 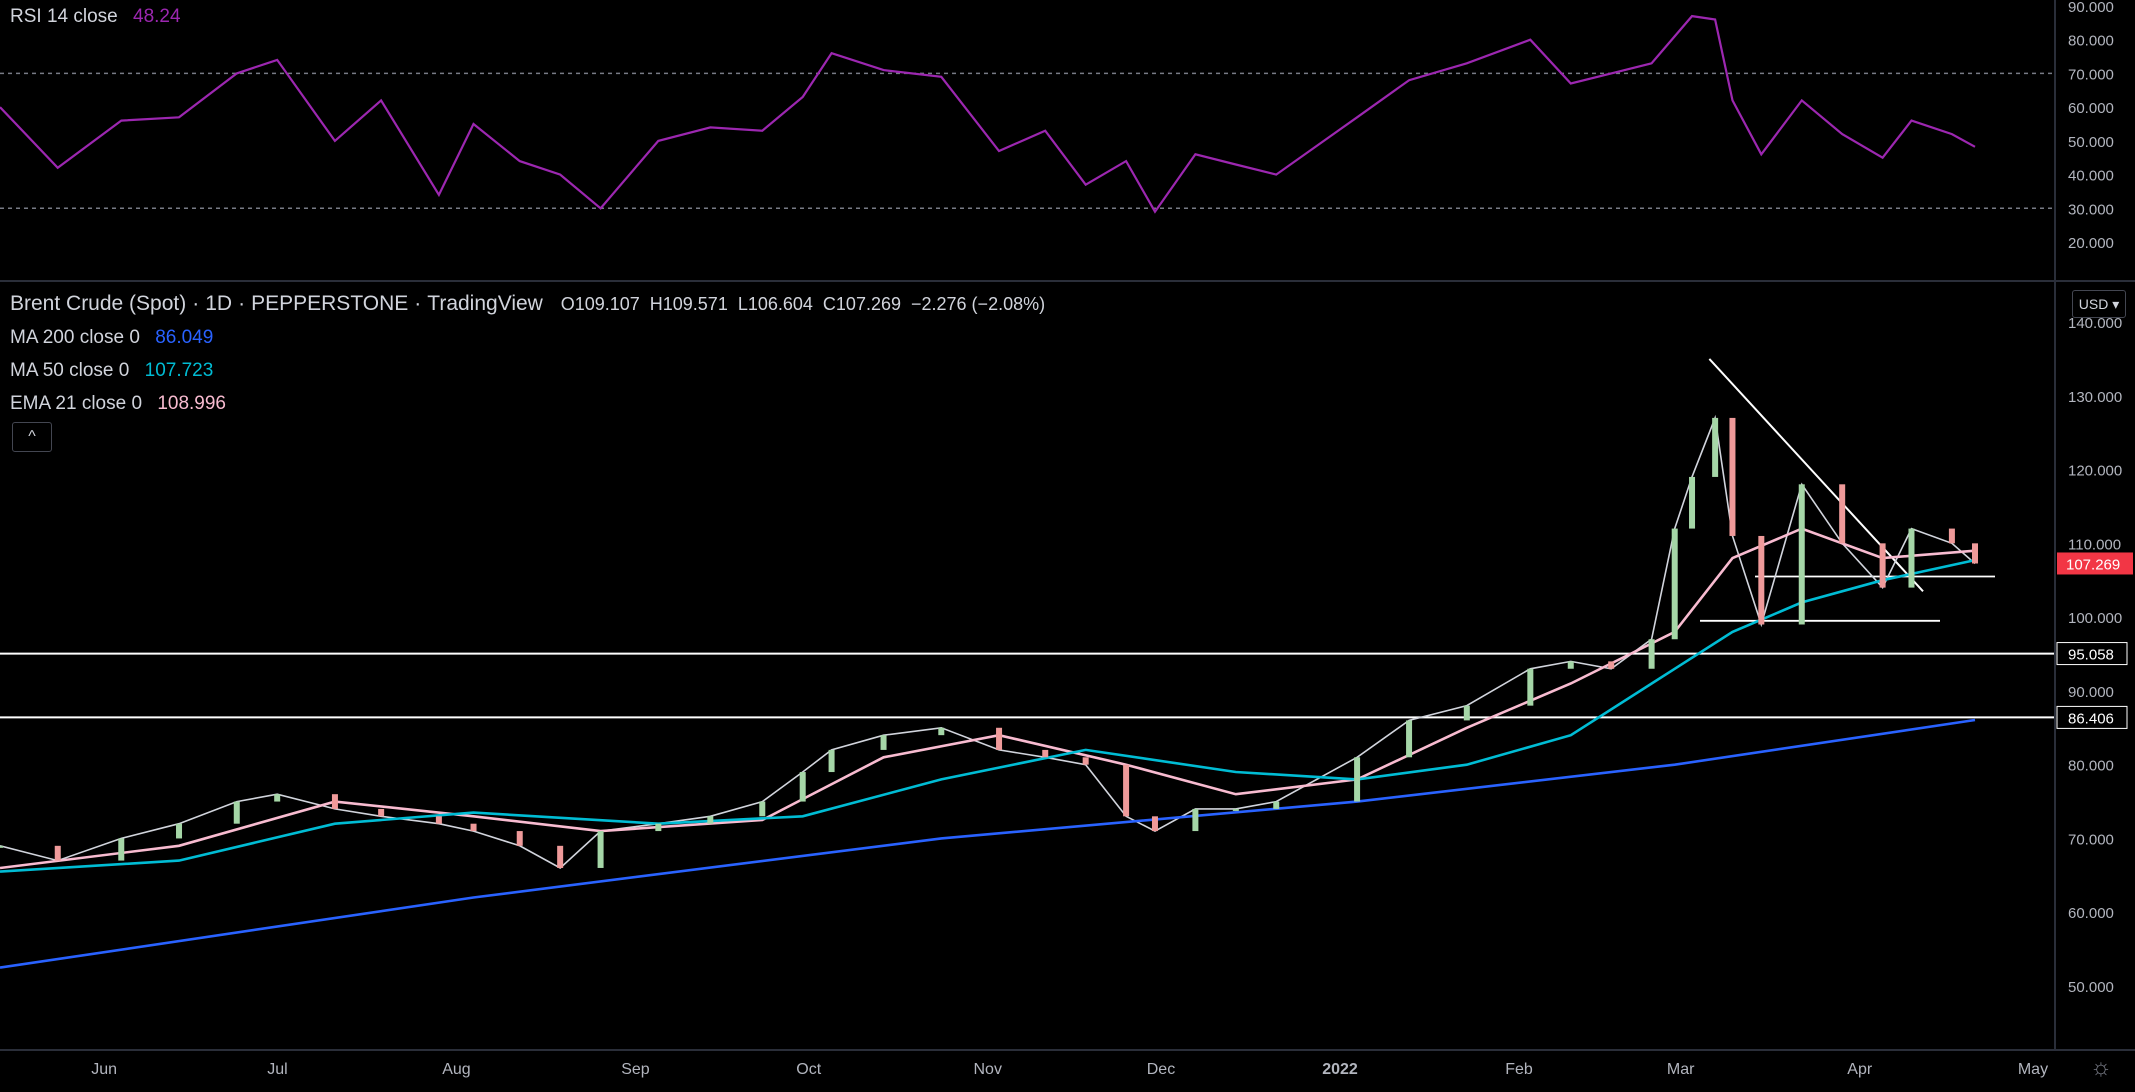 I want to click on low-value: L106.604, so click(x=775, y=304).